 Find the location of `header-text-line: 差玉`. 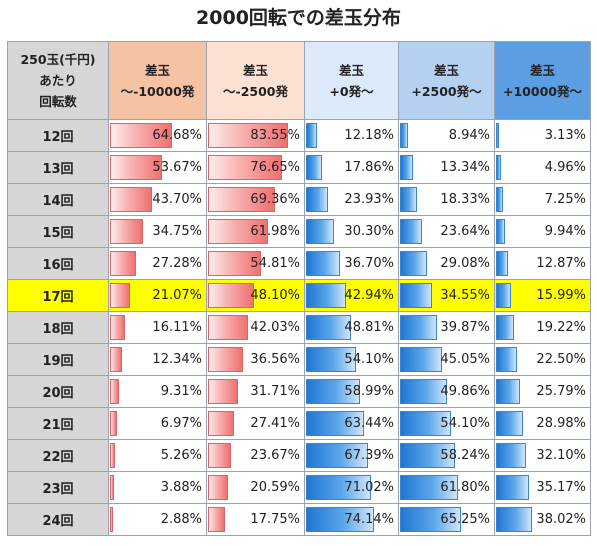

header-text-line: 差玉 is located at coordinates (542, 70).